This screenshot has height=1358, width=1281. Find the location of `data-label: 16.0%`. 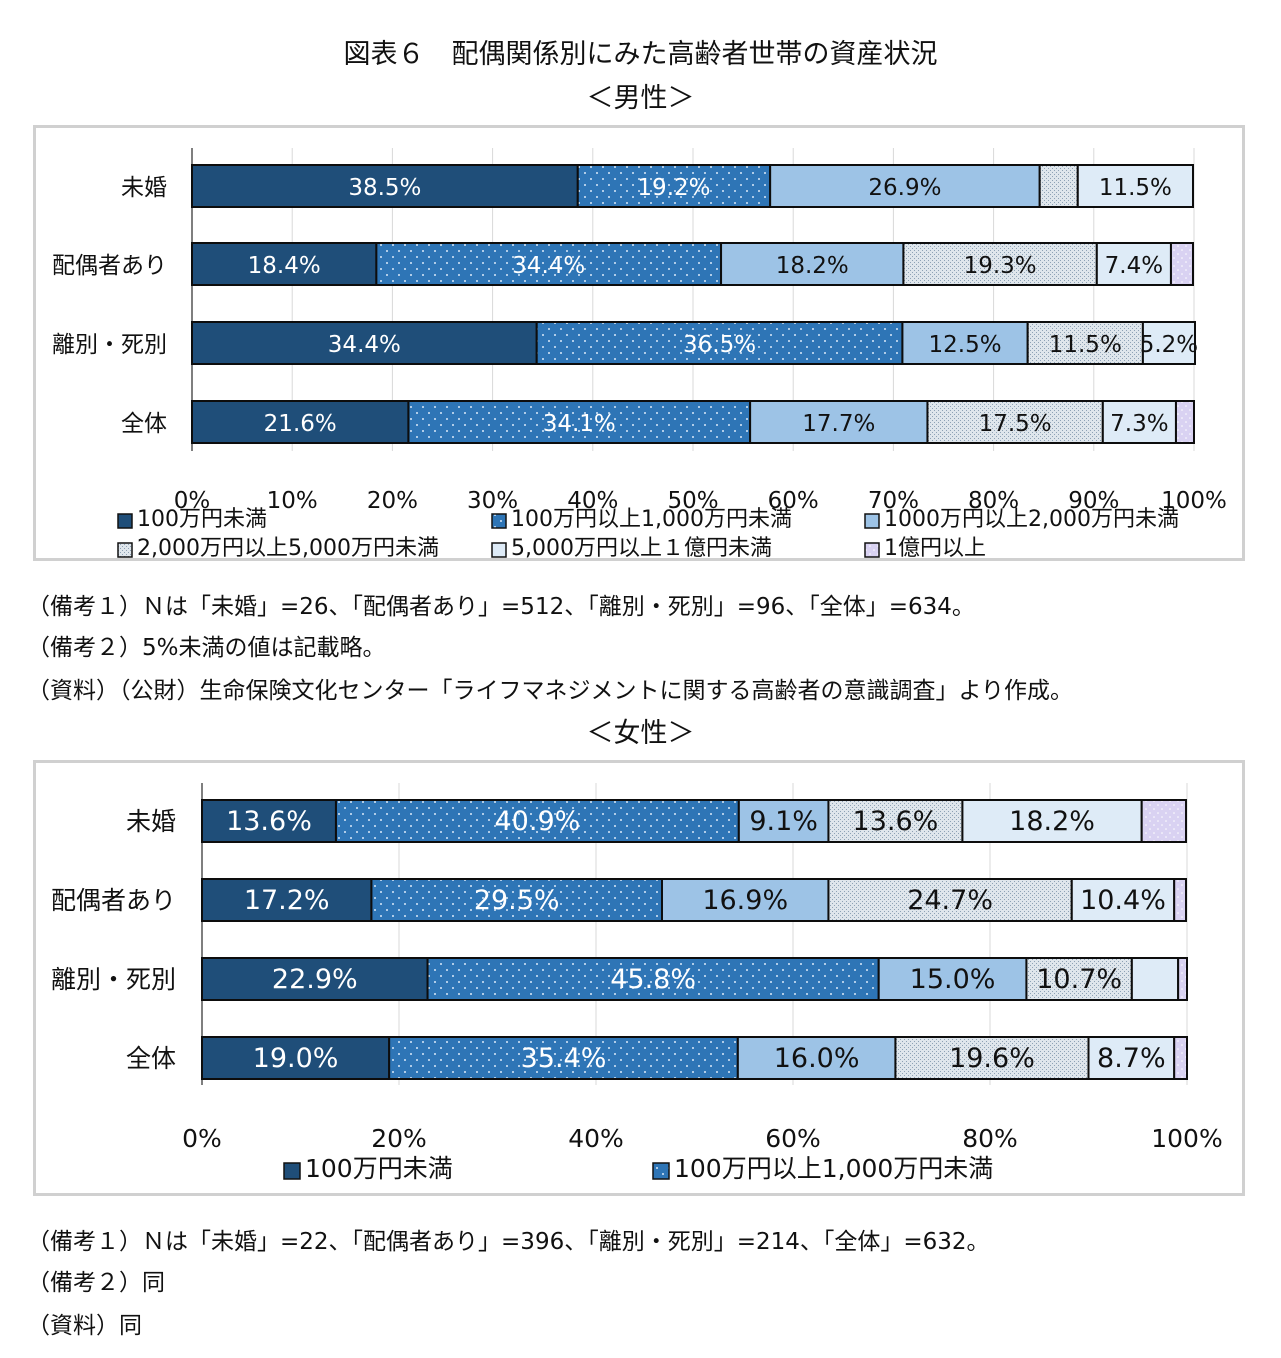

data-label: 16.0% is located at coordinates (817, 1058).